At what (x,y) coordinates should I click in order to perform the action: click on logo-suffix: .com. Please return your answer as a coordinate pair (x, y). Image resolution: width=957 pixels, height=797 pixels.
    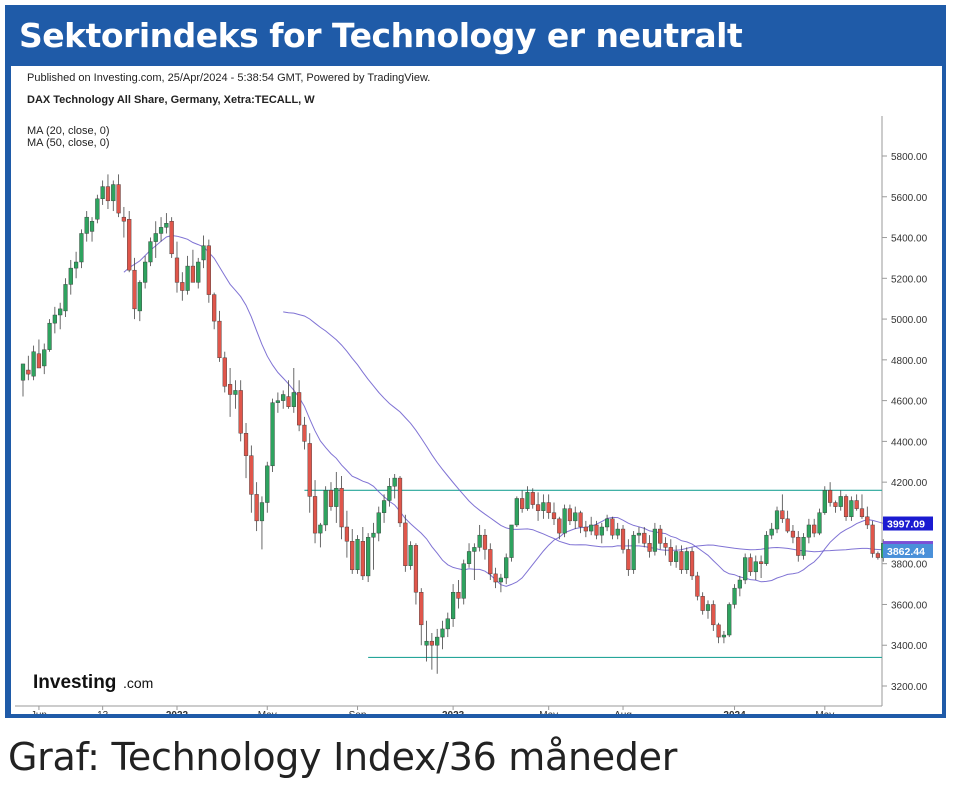
    Looking at the image, I should click on (138, 683).